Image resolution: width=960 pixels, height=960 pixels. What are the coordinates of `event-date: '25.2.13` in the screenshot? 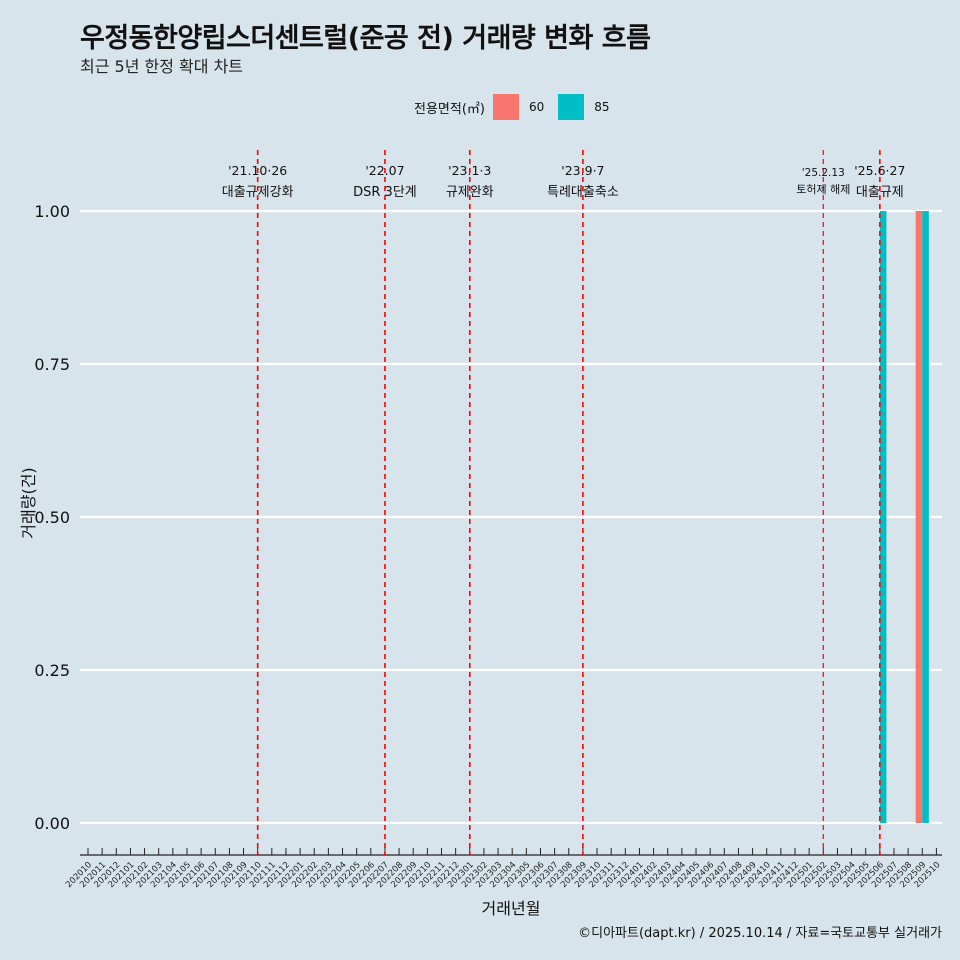 It's located at (823, 173).